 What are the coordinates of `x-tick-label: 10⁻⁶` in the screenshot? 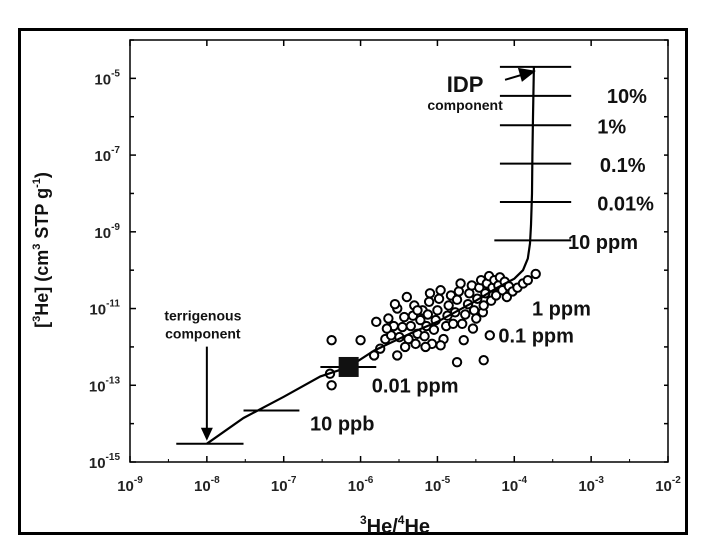 It's located at (361, 485).